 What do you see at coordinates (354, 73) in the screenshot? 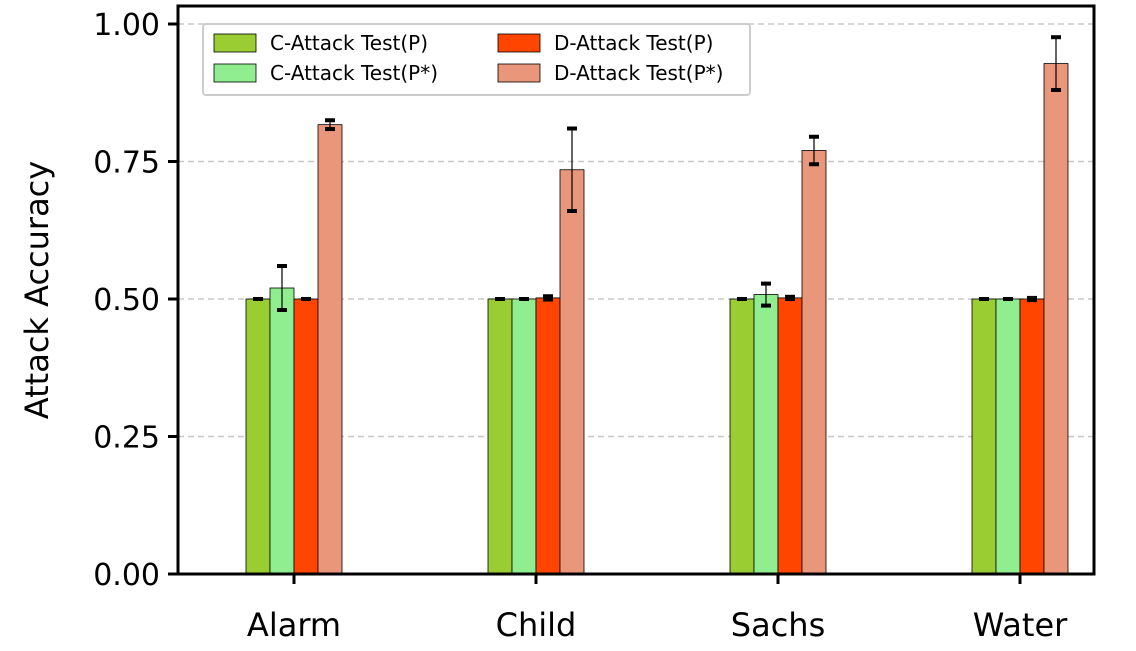
I see `legend-label: C-Attack Test(P*)` at bounding box center [354, 73].